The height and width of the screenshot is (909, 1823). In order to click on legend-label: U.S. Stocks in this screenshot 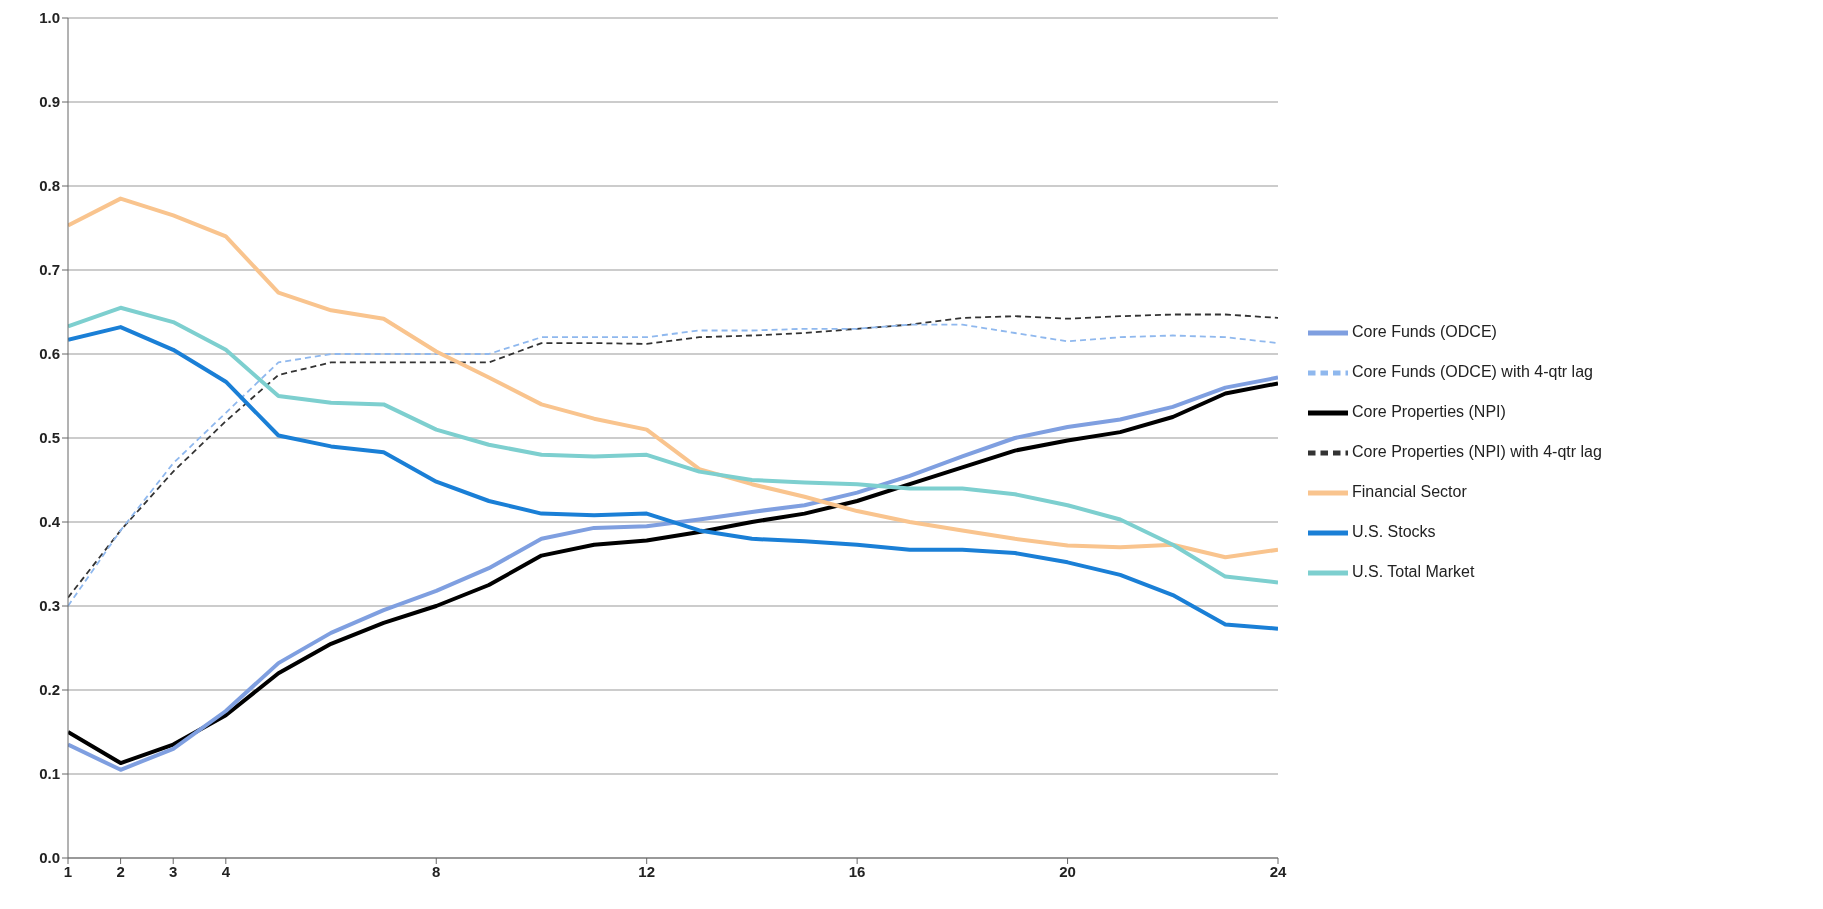, I will do `click(1394, 532)`.